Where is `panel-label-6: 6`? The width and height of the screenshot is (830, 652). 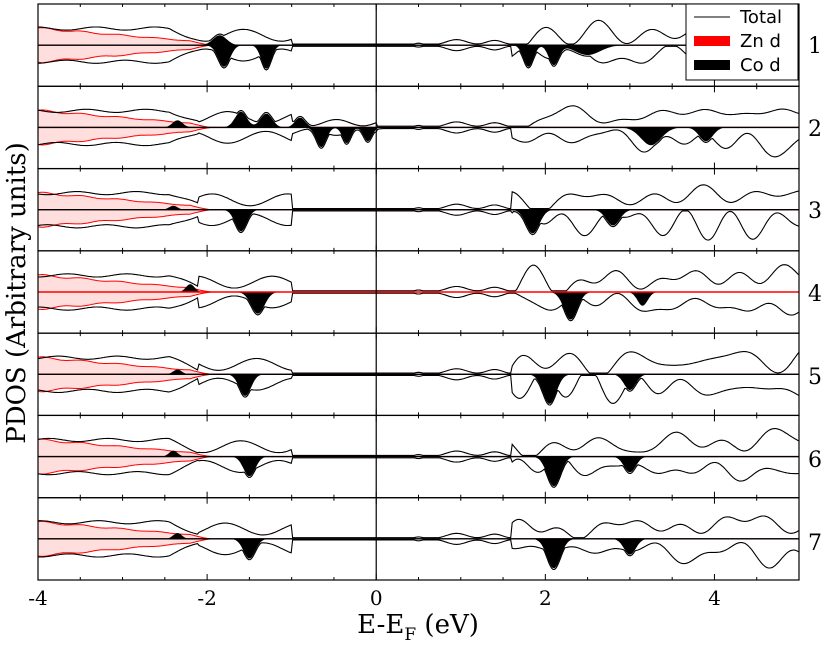
panel-label-6: 6 is located at coordinates (815, 460).